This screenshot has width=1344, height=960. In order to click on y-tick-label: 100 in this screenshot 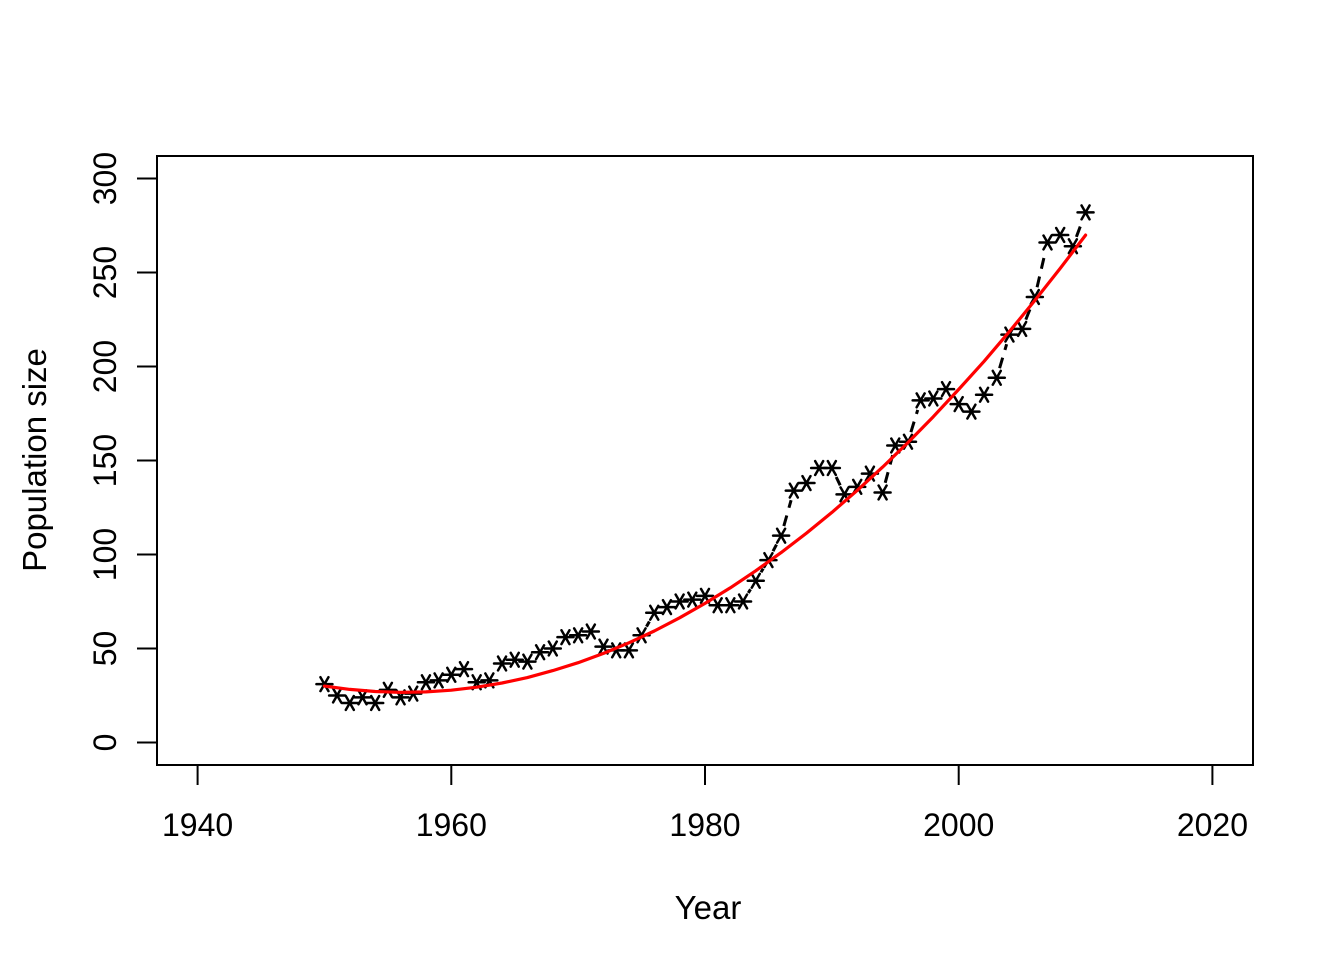, I will do `click(105, 554)`.